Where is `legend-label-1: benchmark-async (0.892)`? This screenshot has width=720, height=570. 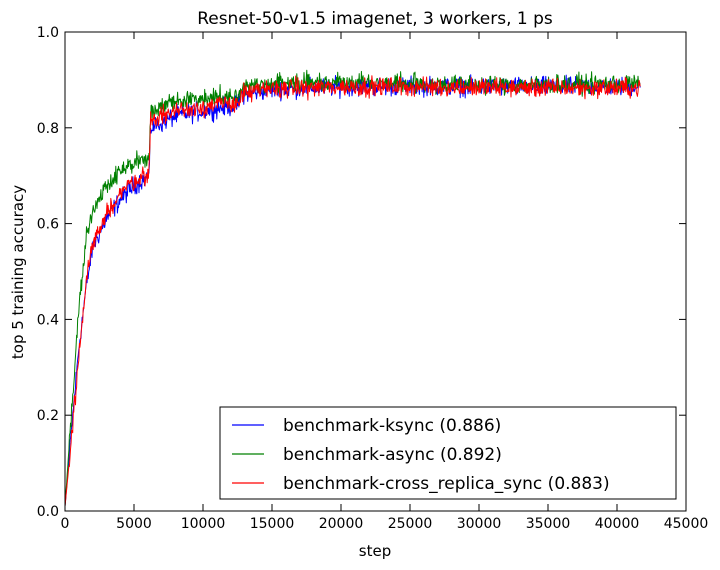 legend-label-1: benchmark-async (0.892) is located at coordinates (392, 455).